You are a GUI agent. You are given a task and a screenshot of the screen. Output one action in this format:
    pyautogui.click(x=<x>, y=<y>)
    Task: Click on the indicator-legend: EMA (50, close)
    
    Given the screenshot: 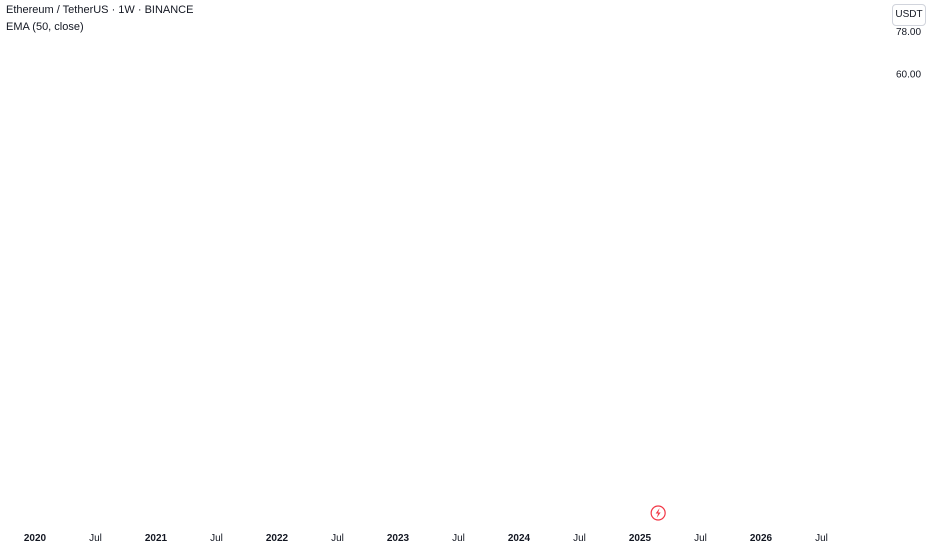 What is the action you would take?
    pyautogui.click(x=45, y=27)
    